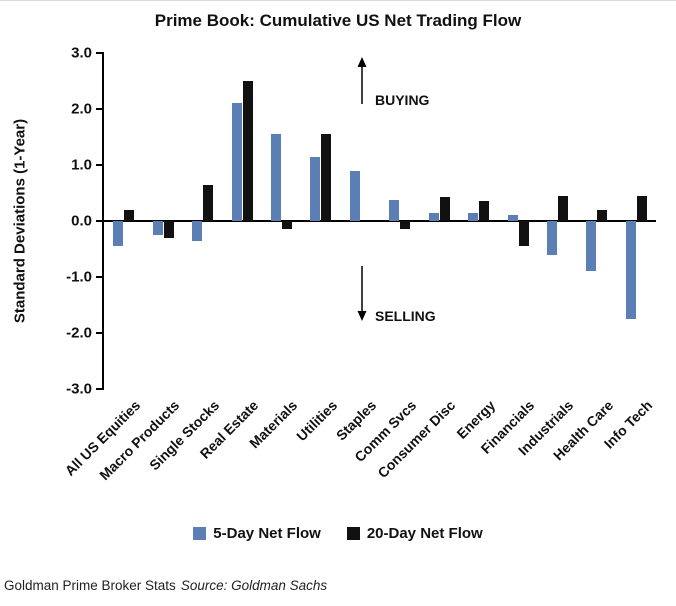  I want to click on y-tick-label: 0.0, so click(81, 221).